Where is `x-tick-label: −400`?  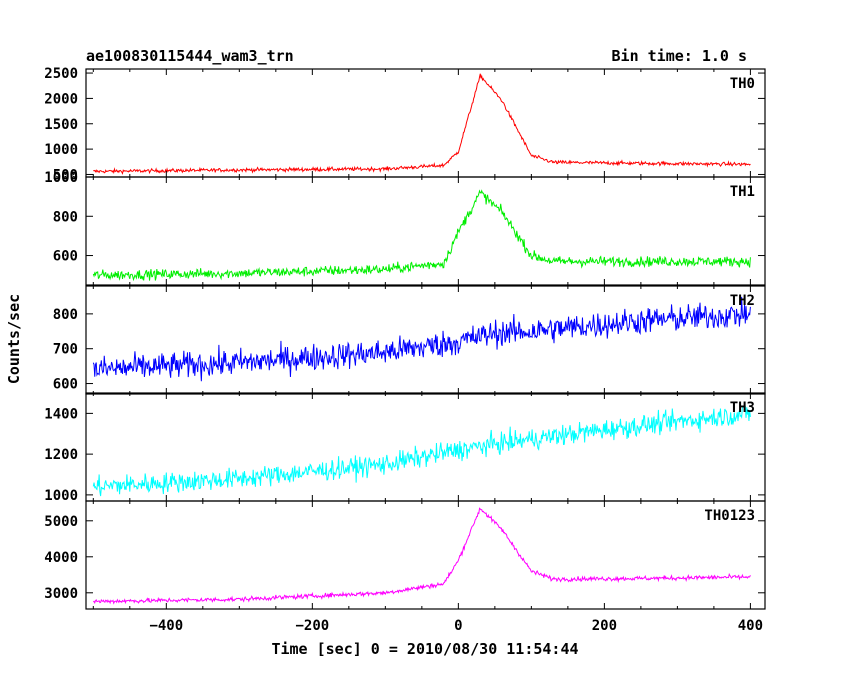 x-tick-label: −400 is located at coordinates (166, 626).